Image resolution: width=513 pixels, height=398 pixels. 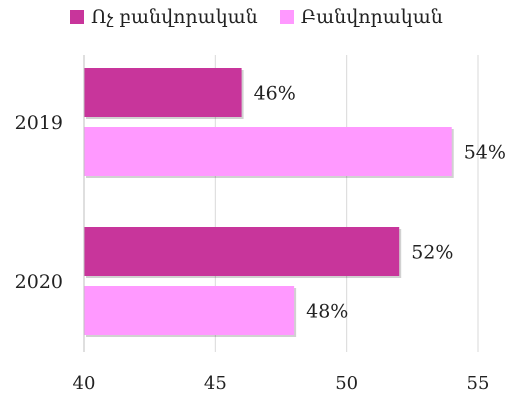 I want to click on legend-item-worker: Բանվորական, so click(x=361, y=17).